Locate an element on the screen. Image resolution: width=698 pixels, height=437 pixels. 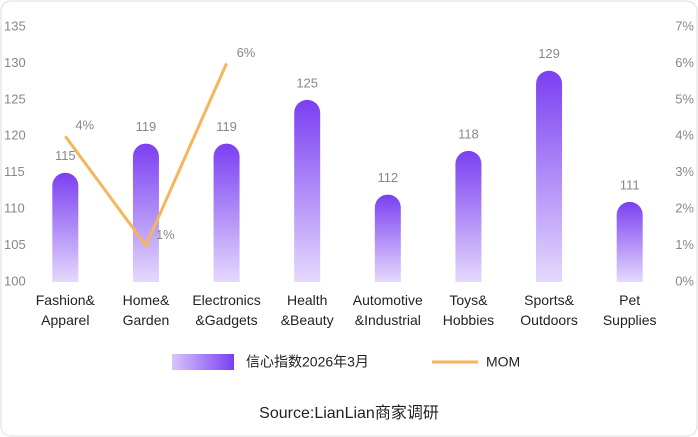
x-tick-label: Sports& Outdoors is located at coordinates (549, 310).